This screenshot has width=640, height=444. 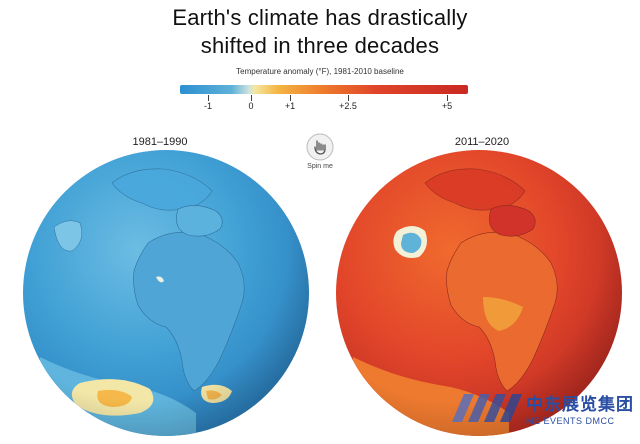 I want to click on watermark-cn: 中东展览集团, so click(x=580, y=404).